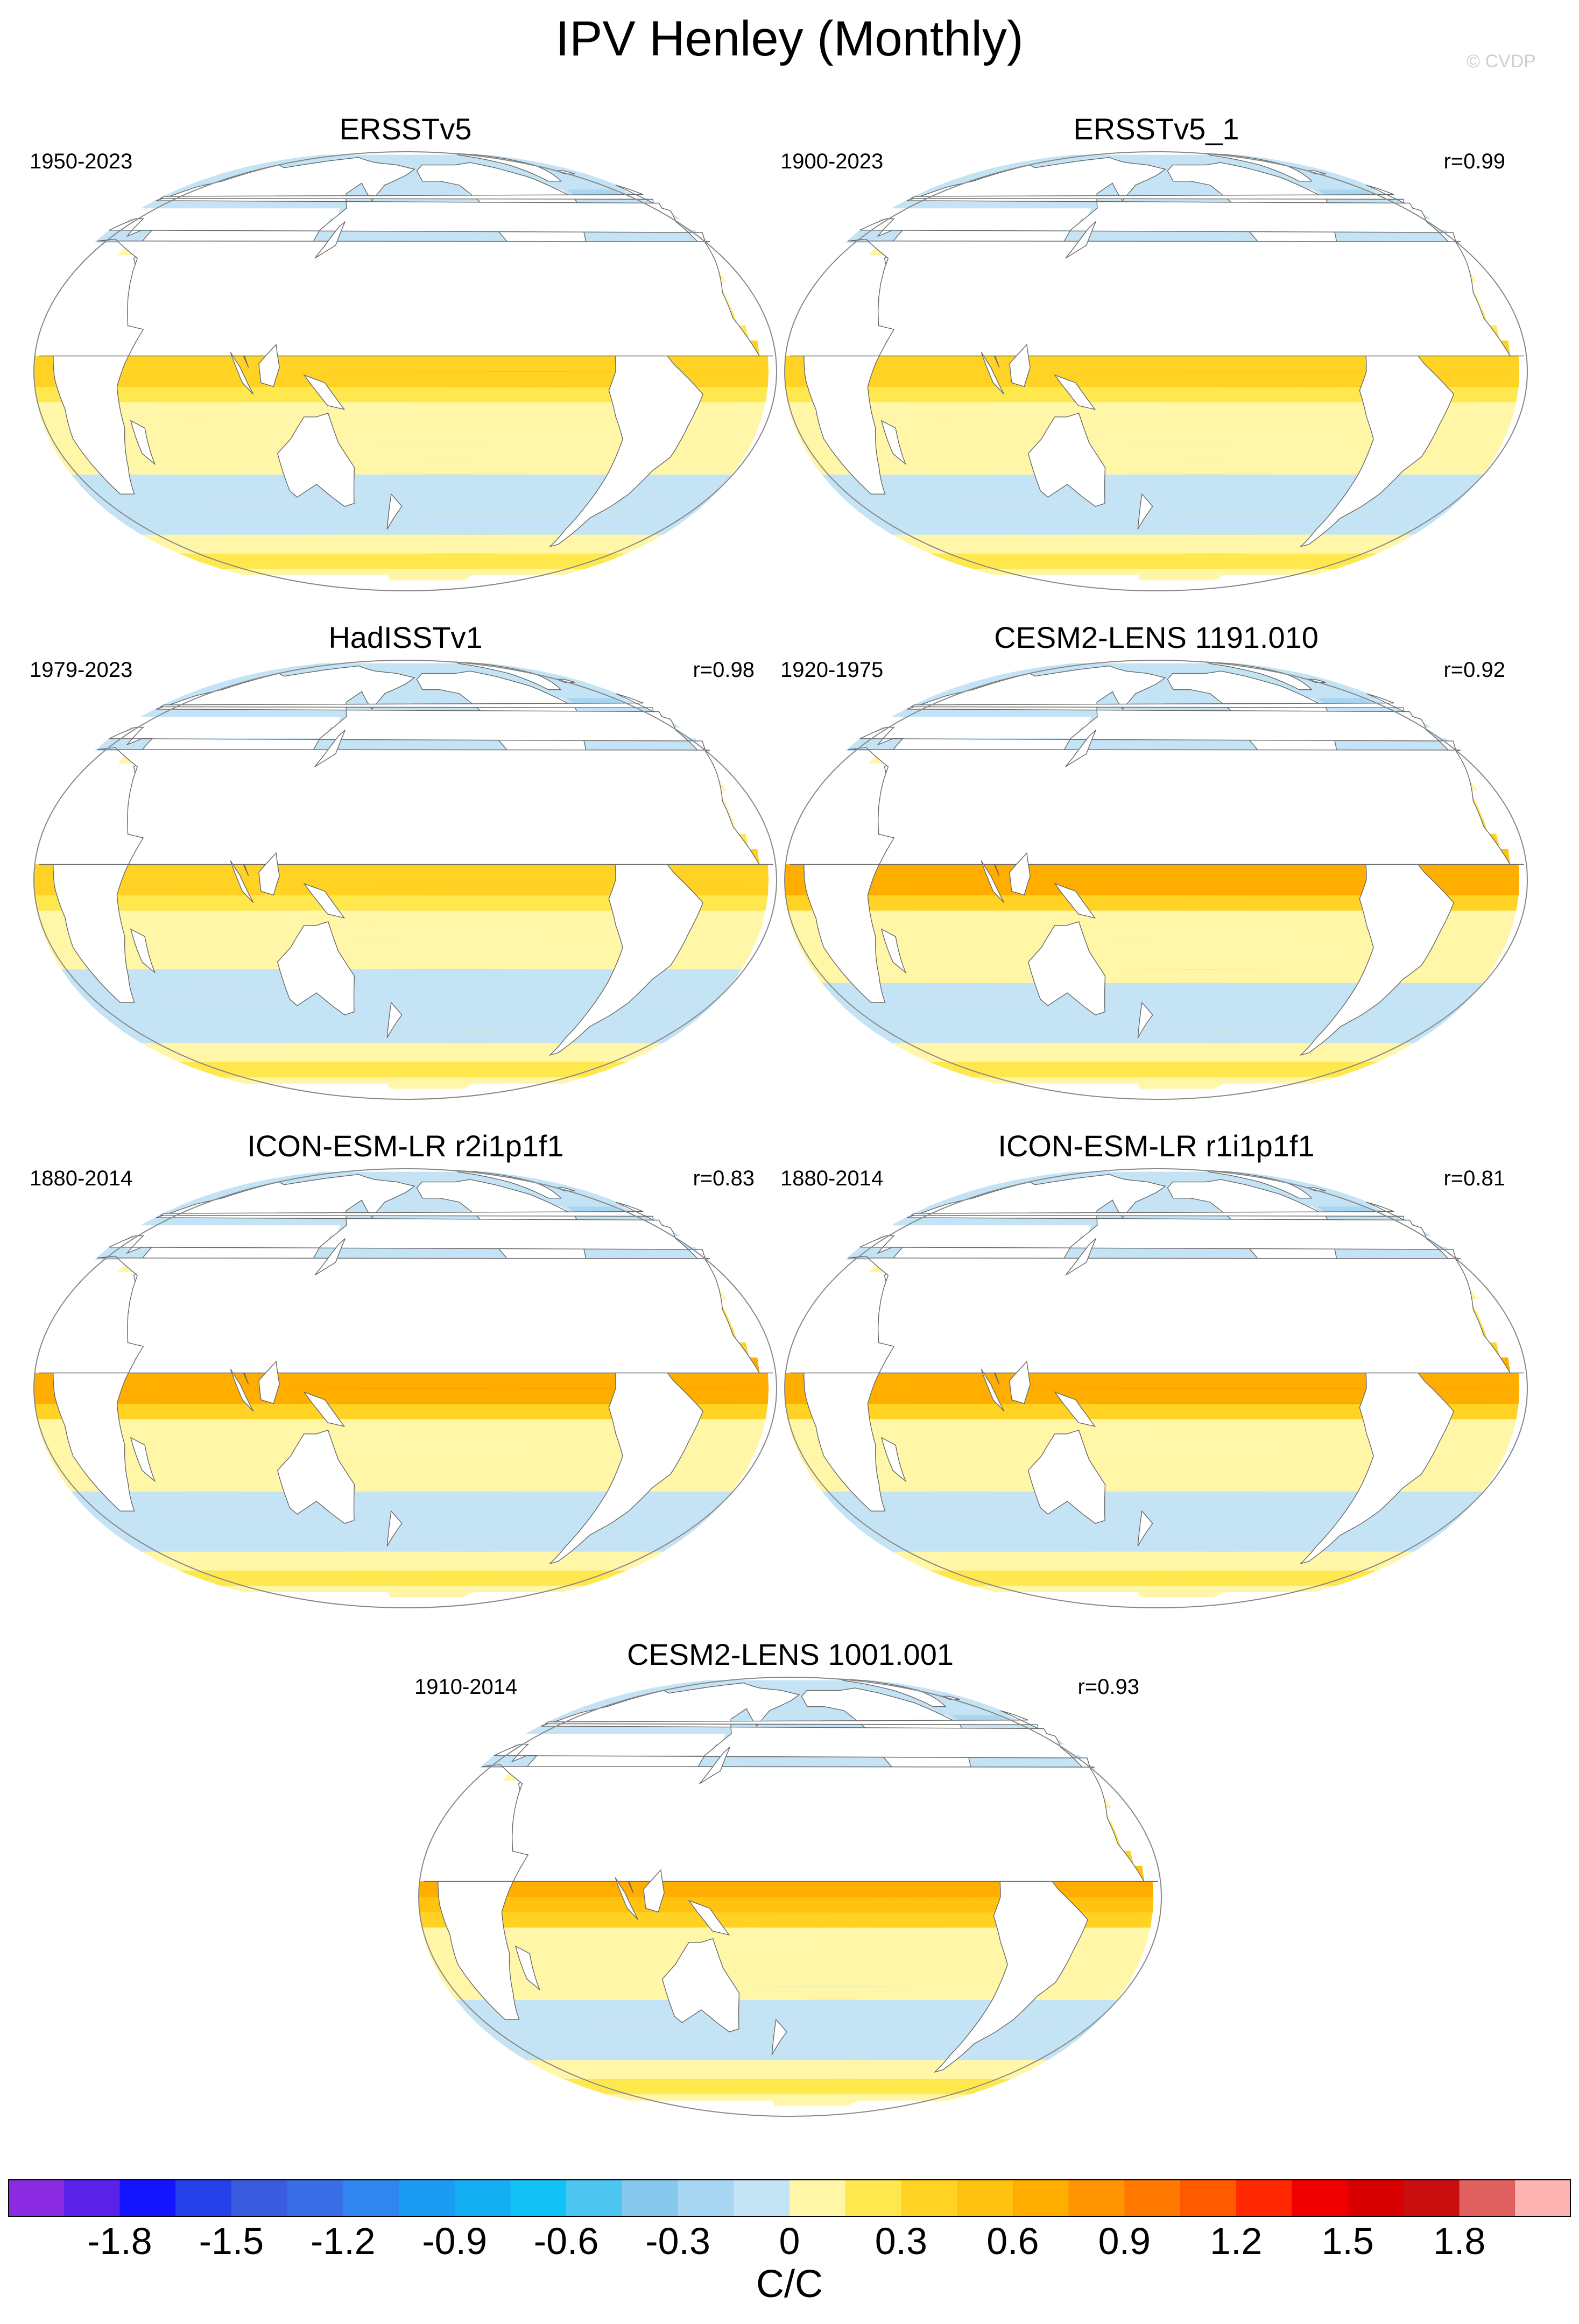 The width and height of the screenshot is (1579, 2324). What do you see at coordinates (405, 637) in the screenshot?
I see `panel-title: HadISSTv1` at bounding box center [405, 637].